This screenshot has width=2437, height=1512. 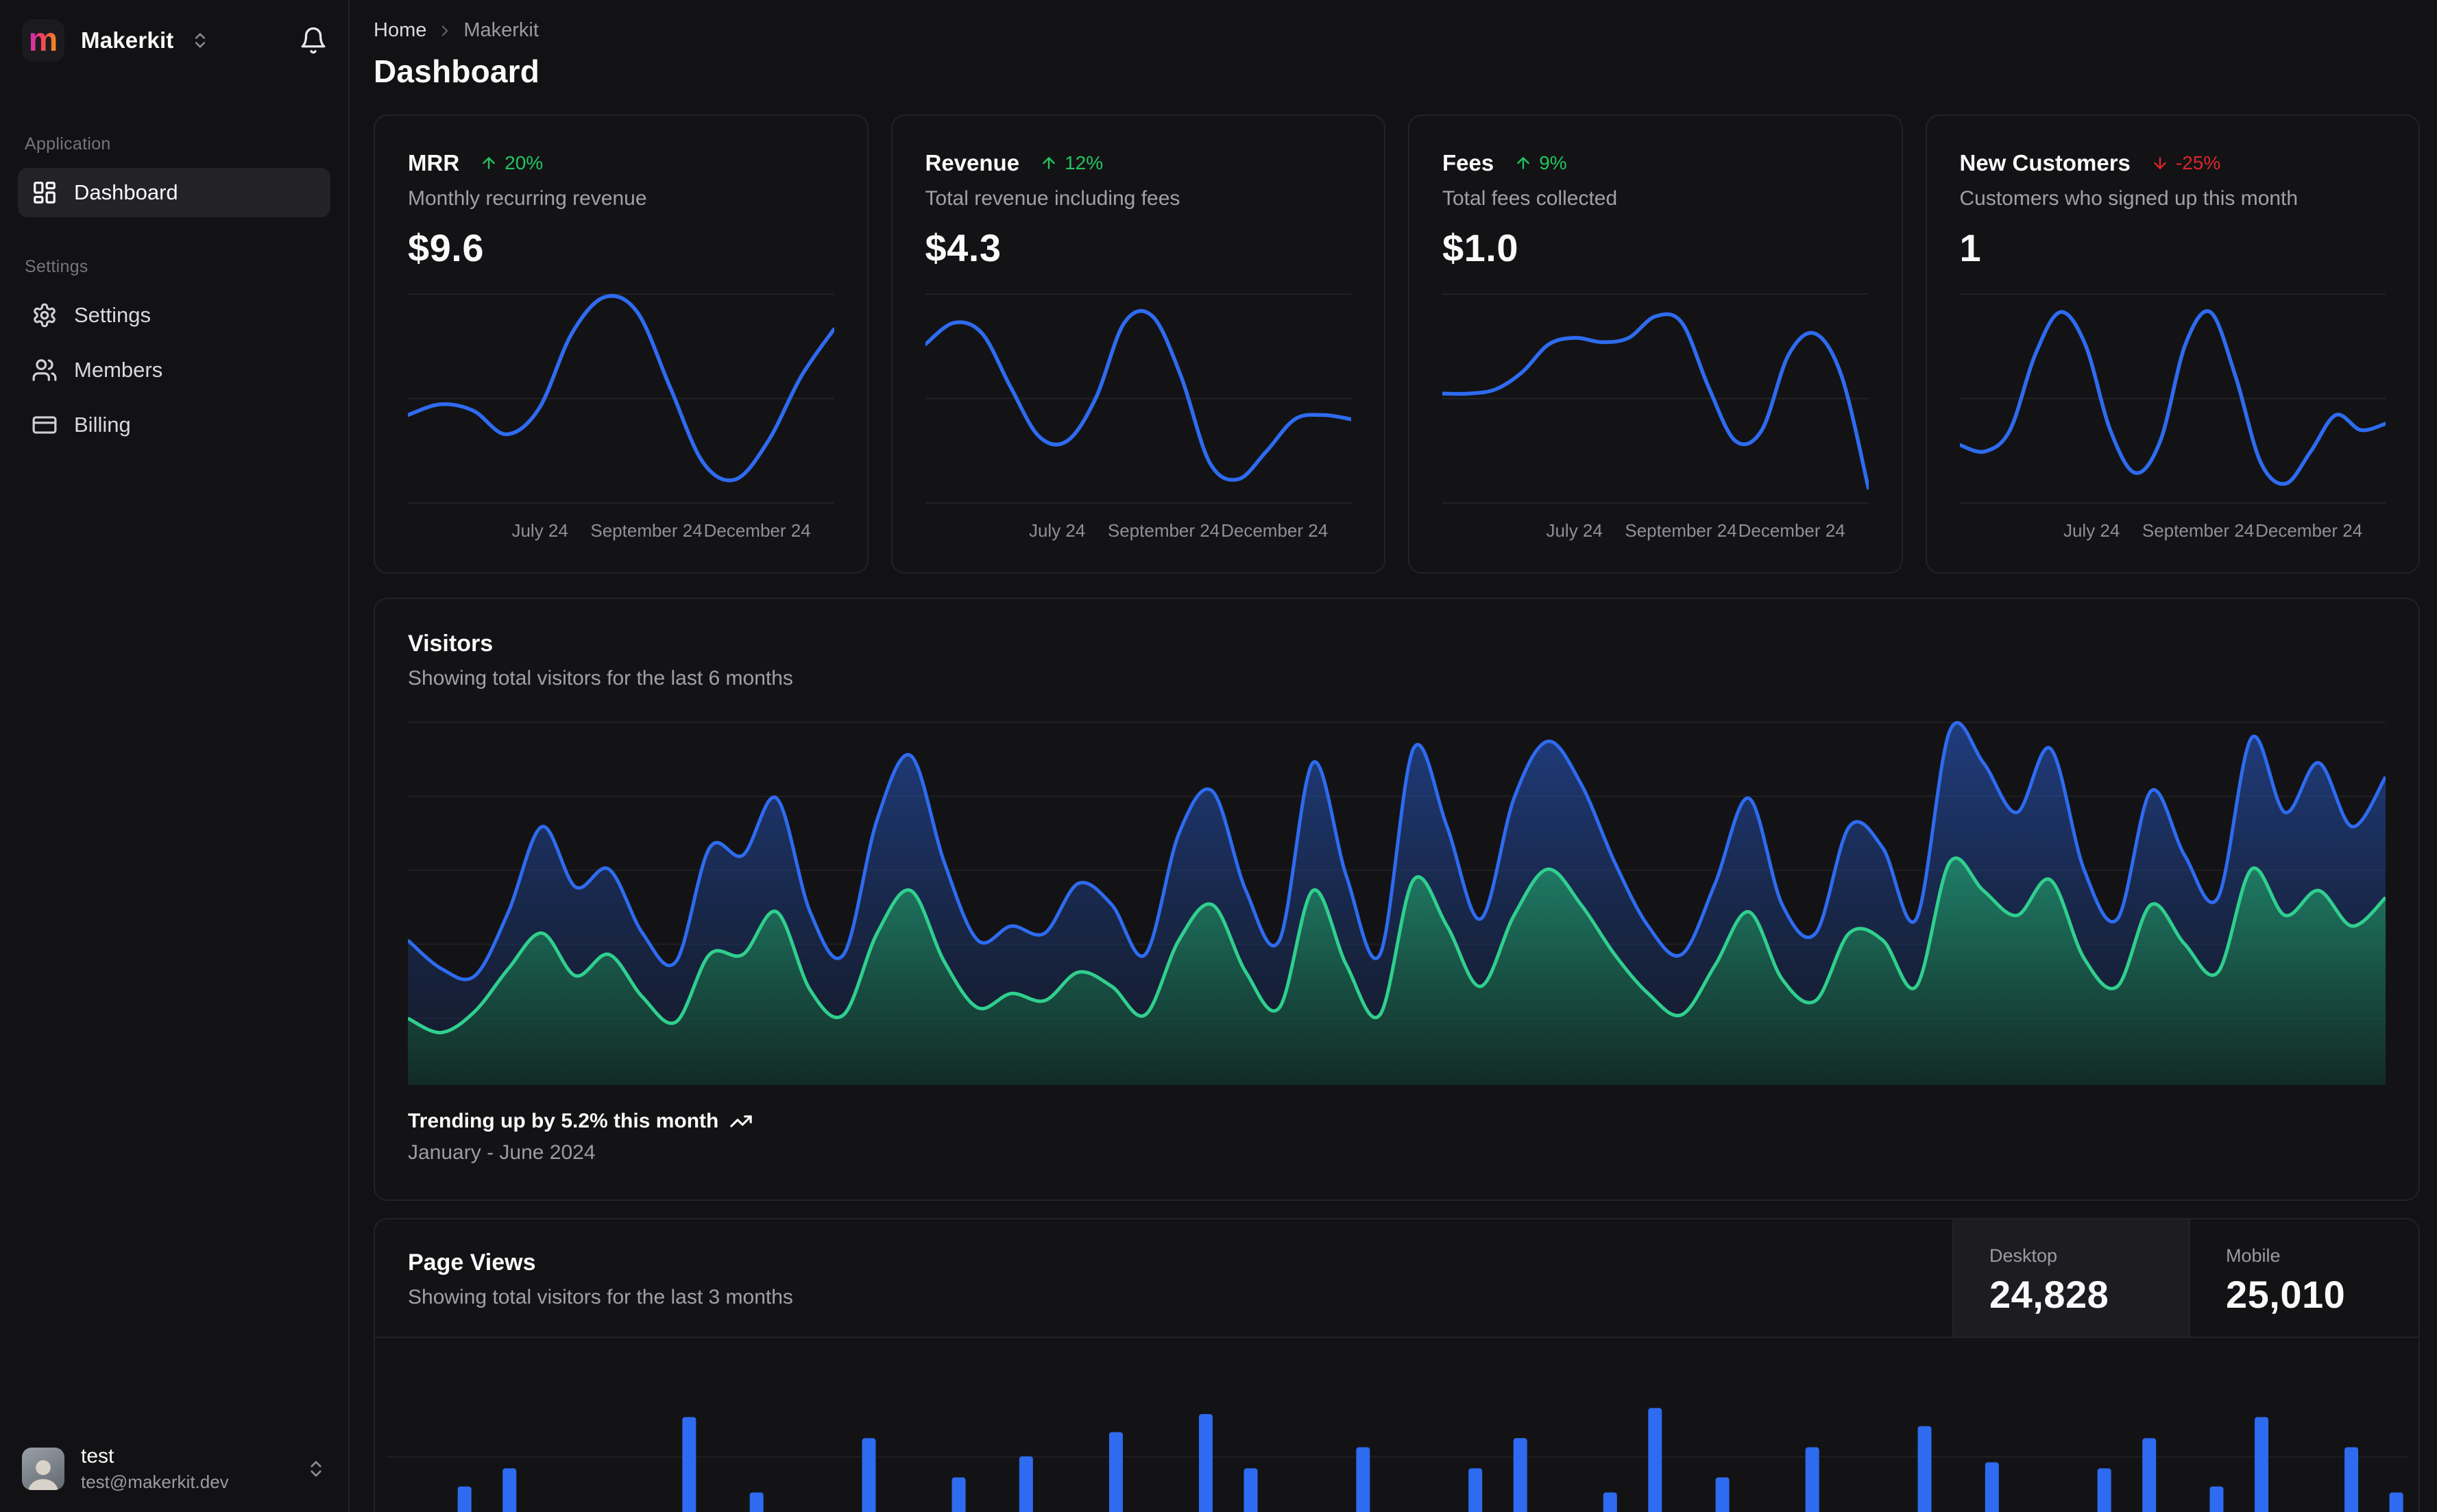 I want to click on mrr-sparkline-chart, so click(x=621, y=399).